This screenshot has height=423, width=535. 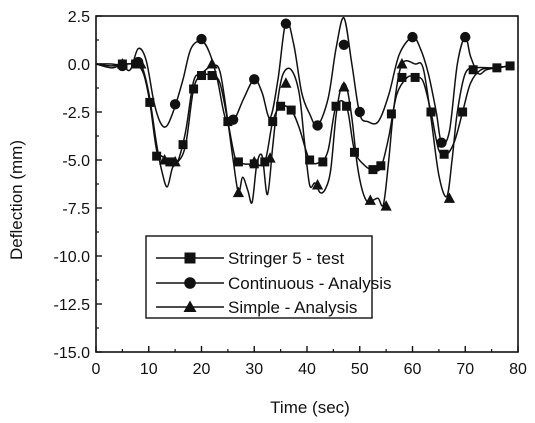 I want to click on x-tick-label-0: 0, so click(x=96, y=369).